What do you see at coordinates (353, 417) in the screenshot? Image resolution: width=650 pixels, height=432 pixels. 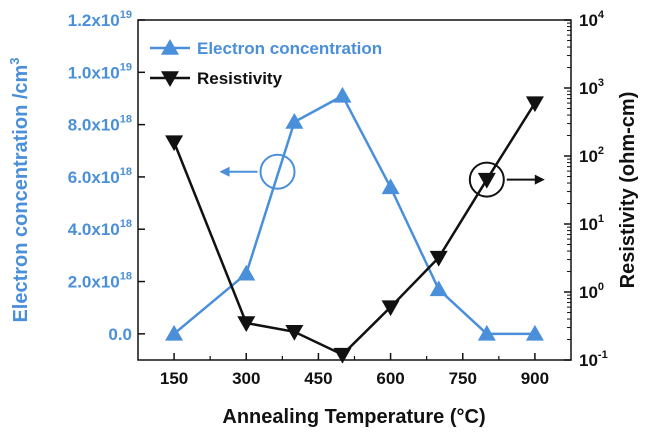 I see `x-axis-label: Annealing Temperature (°C)` at bounding box center [353, 417].